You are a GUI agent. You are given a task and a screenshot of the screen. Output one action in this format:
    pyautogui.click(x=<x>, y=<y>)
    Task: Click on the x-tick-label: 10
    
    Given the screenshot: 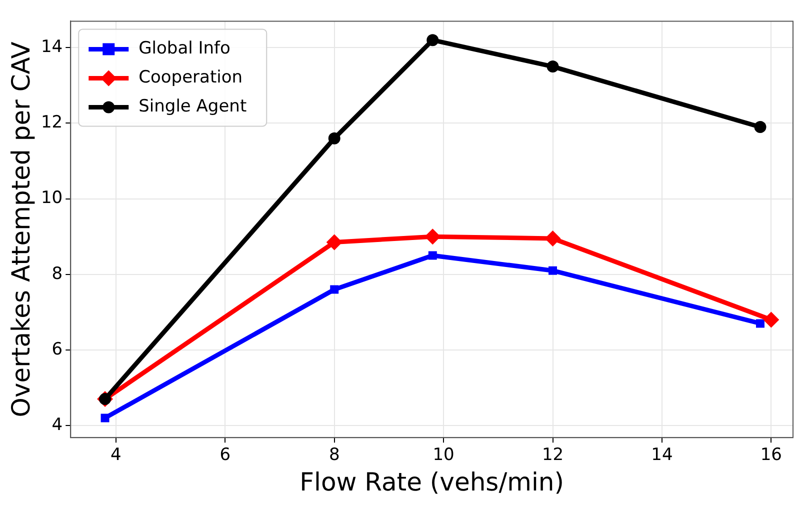 What is the action you would take?
    pyautogui.click(x=443, y=455)
    